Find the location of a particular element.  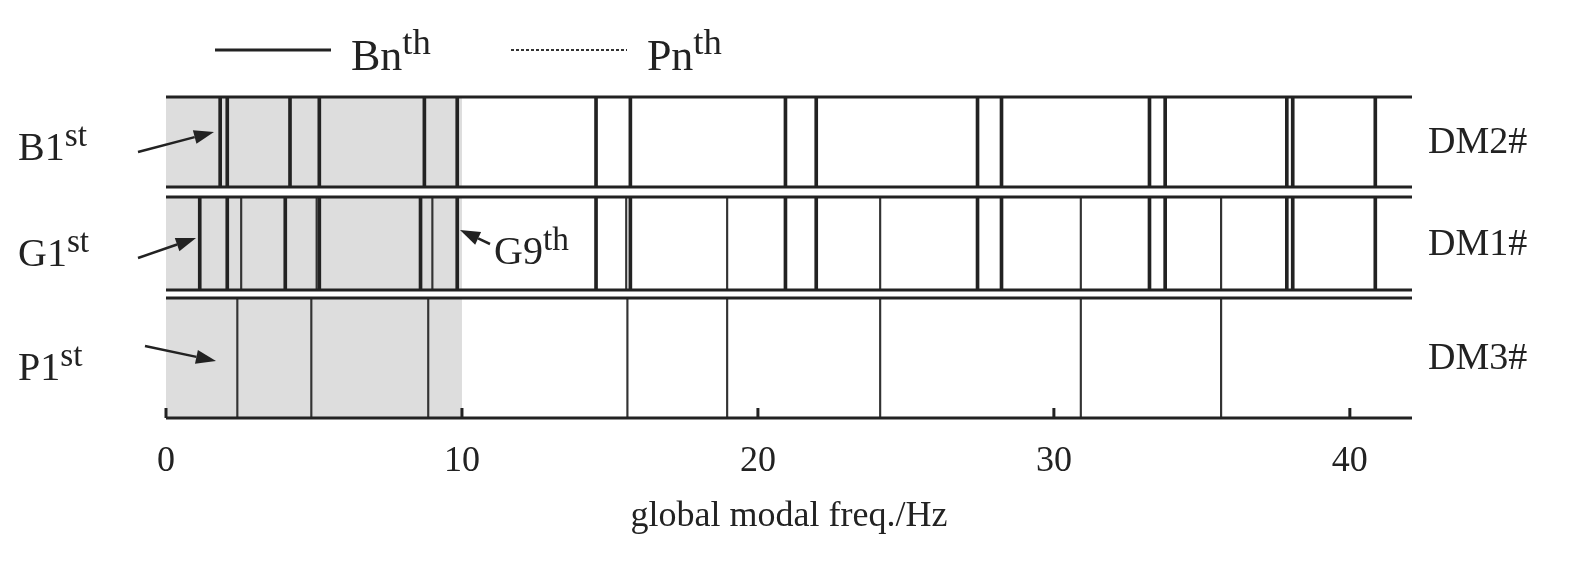

x-tick-label: 40 is located at coordinates (1349, 459).